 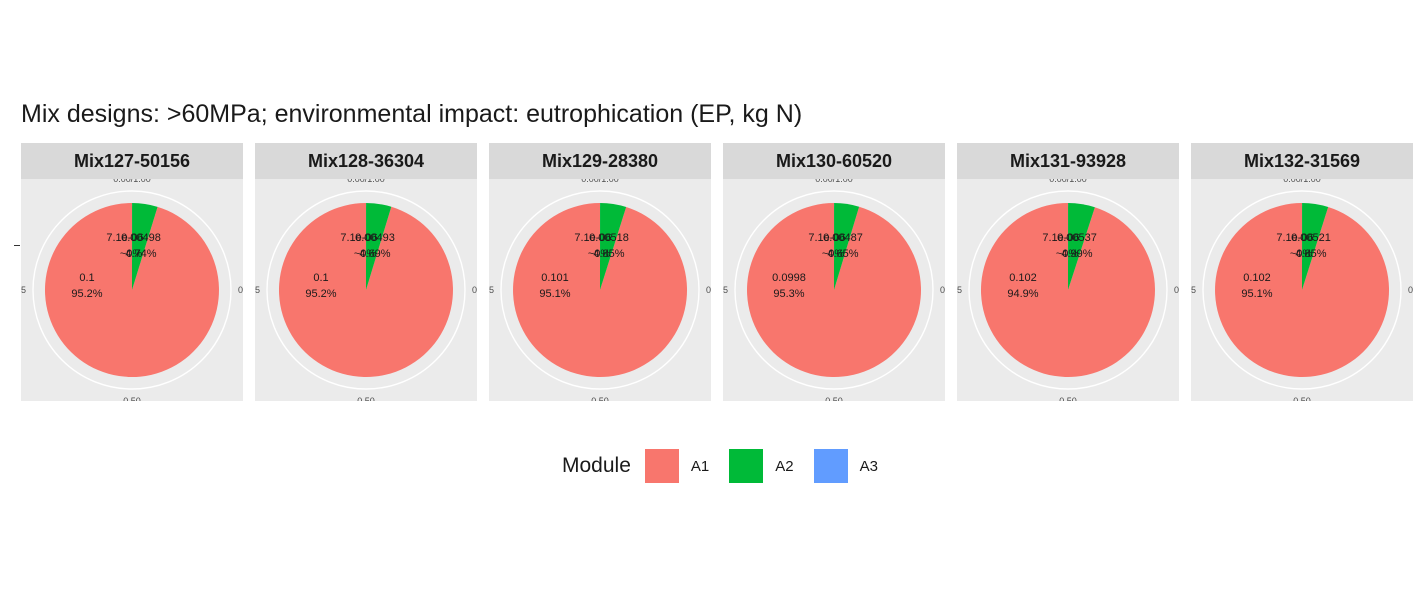 I want to click on facet-strip-label: Mix129-28380, so click(x=600, y=161).